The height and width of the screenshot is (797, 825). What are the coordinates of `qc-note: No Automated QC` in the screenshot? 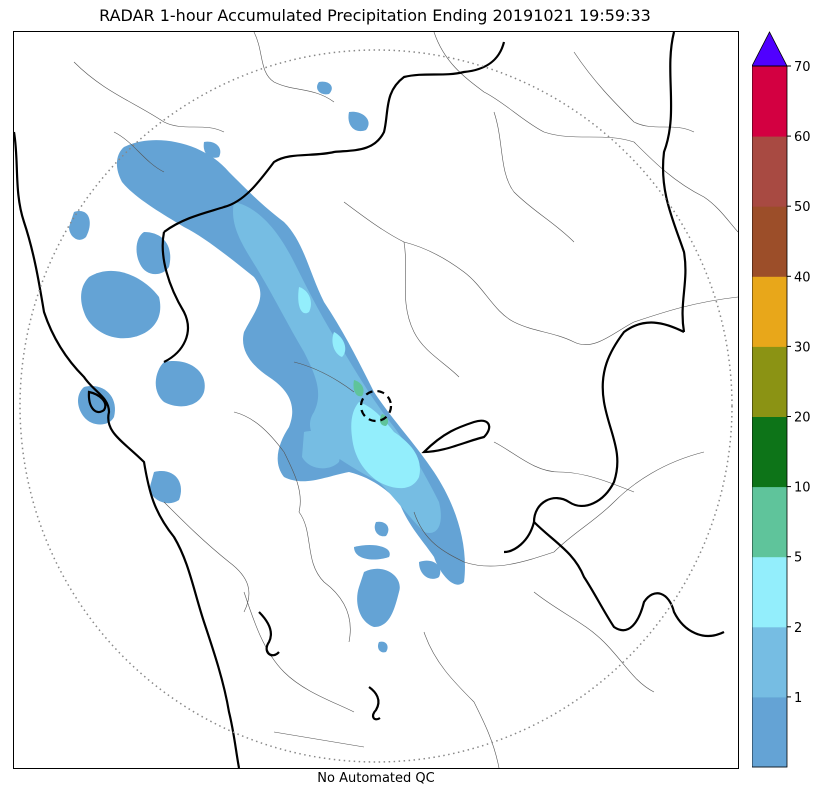 It's located at (376, 778).